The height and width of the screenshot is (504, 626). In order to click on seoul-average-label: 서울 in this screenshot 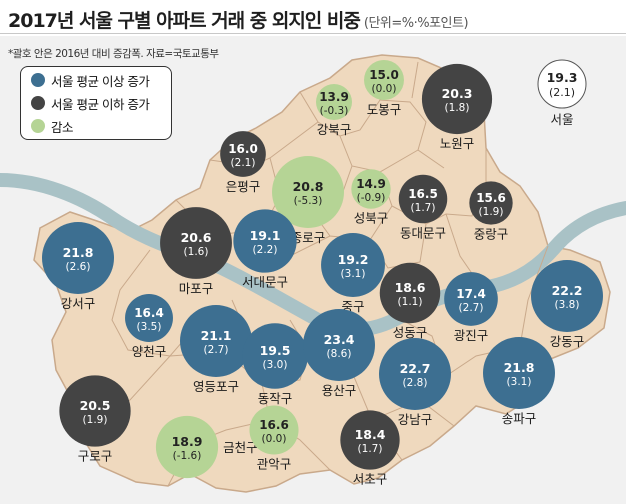, I will do `click(561, 119)`.